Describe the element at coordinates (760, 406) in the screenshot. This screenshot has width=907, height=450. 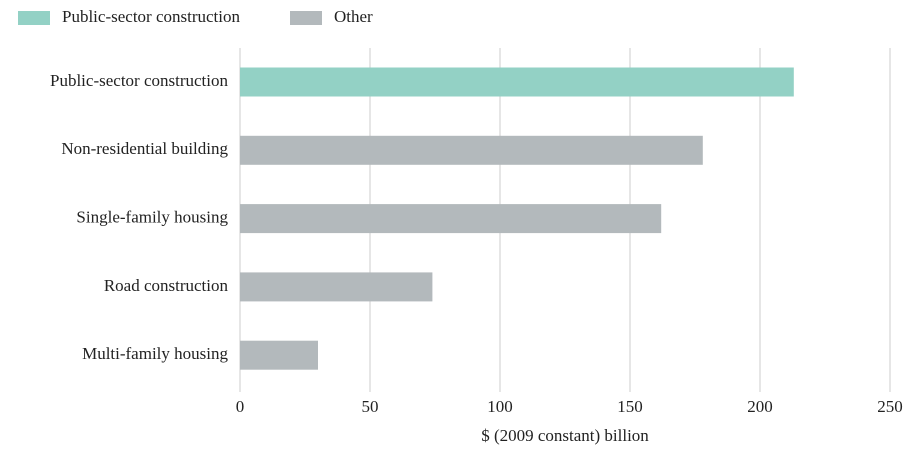
I see `x-tick-label: 200` at that location.